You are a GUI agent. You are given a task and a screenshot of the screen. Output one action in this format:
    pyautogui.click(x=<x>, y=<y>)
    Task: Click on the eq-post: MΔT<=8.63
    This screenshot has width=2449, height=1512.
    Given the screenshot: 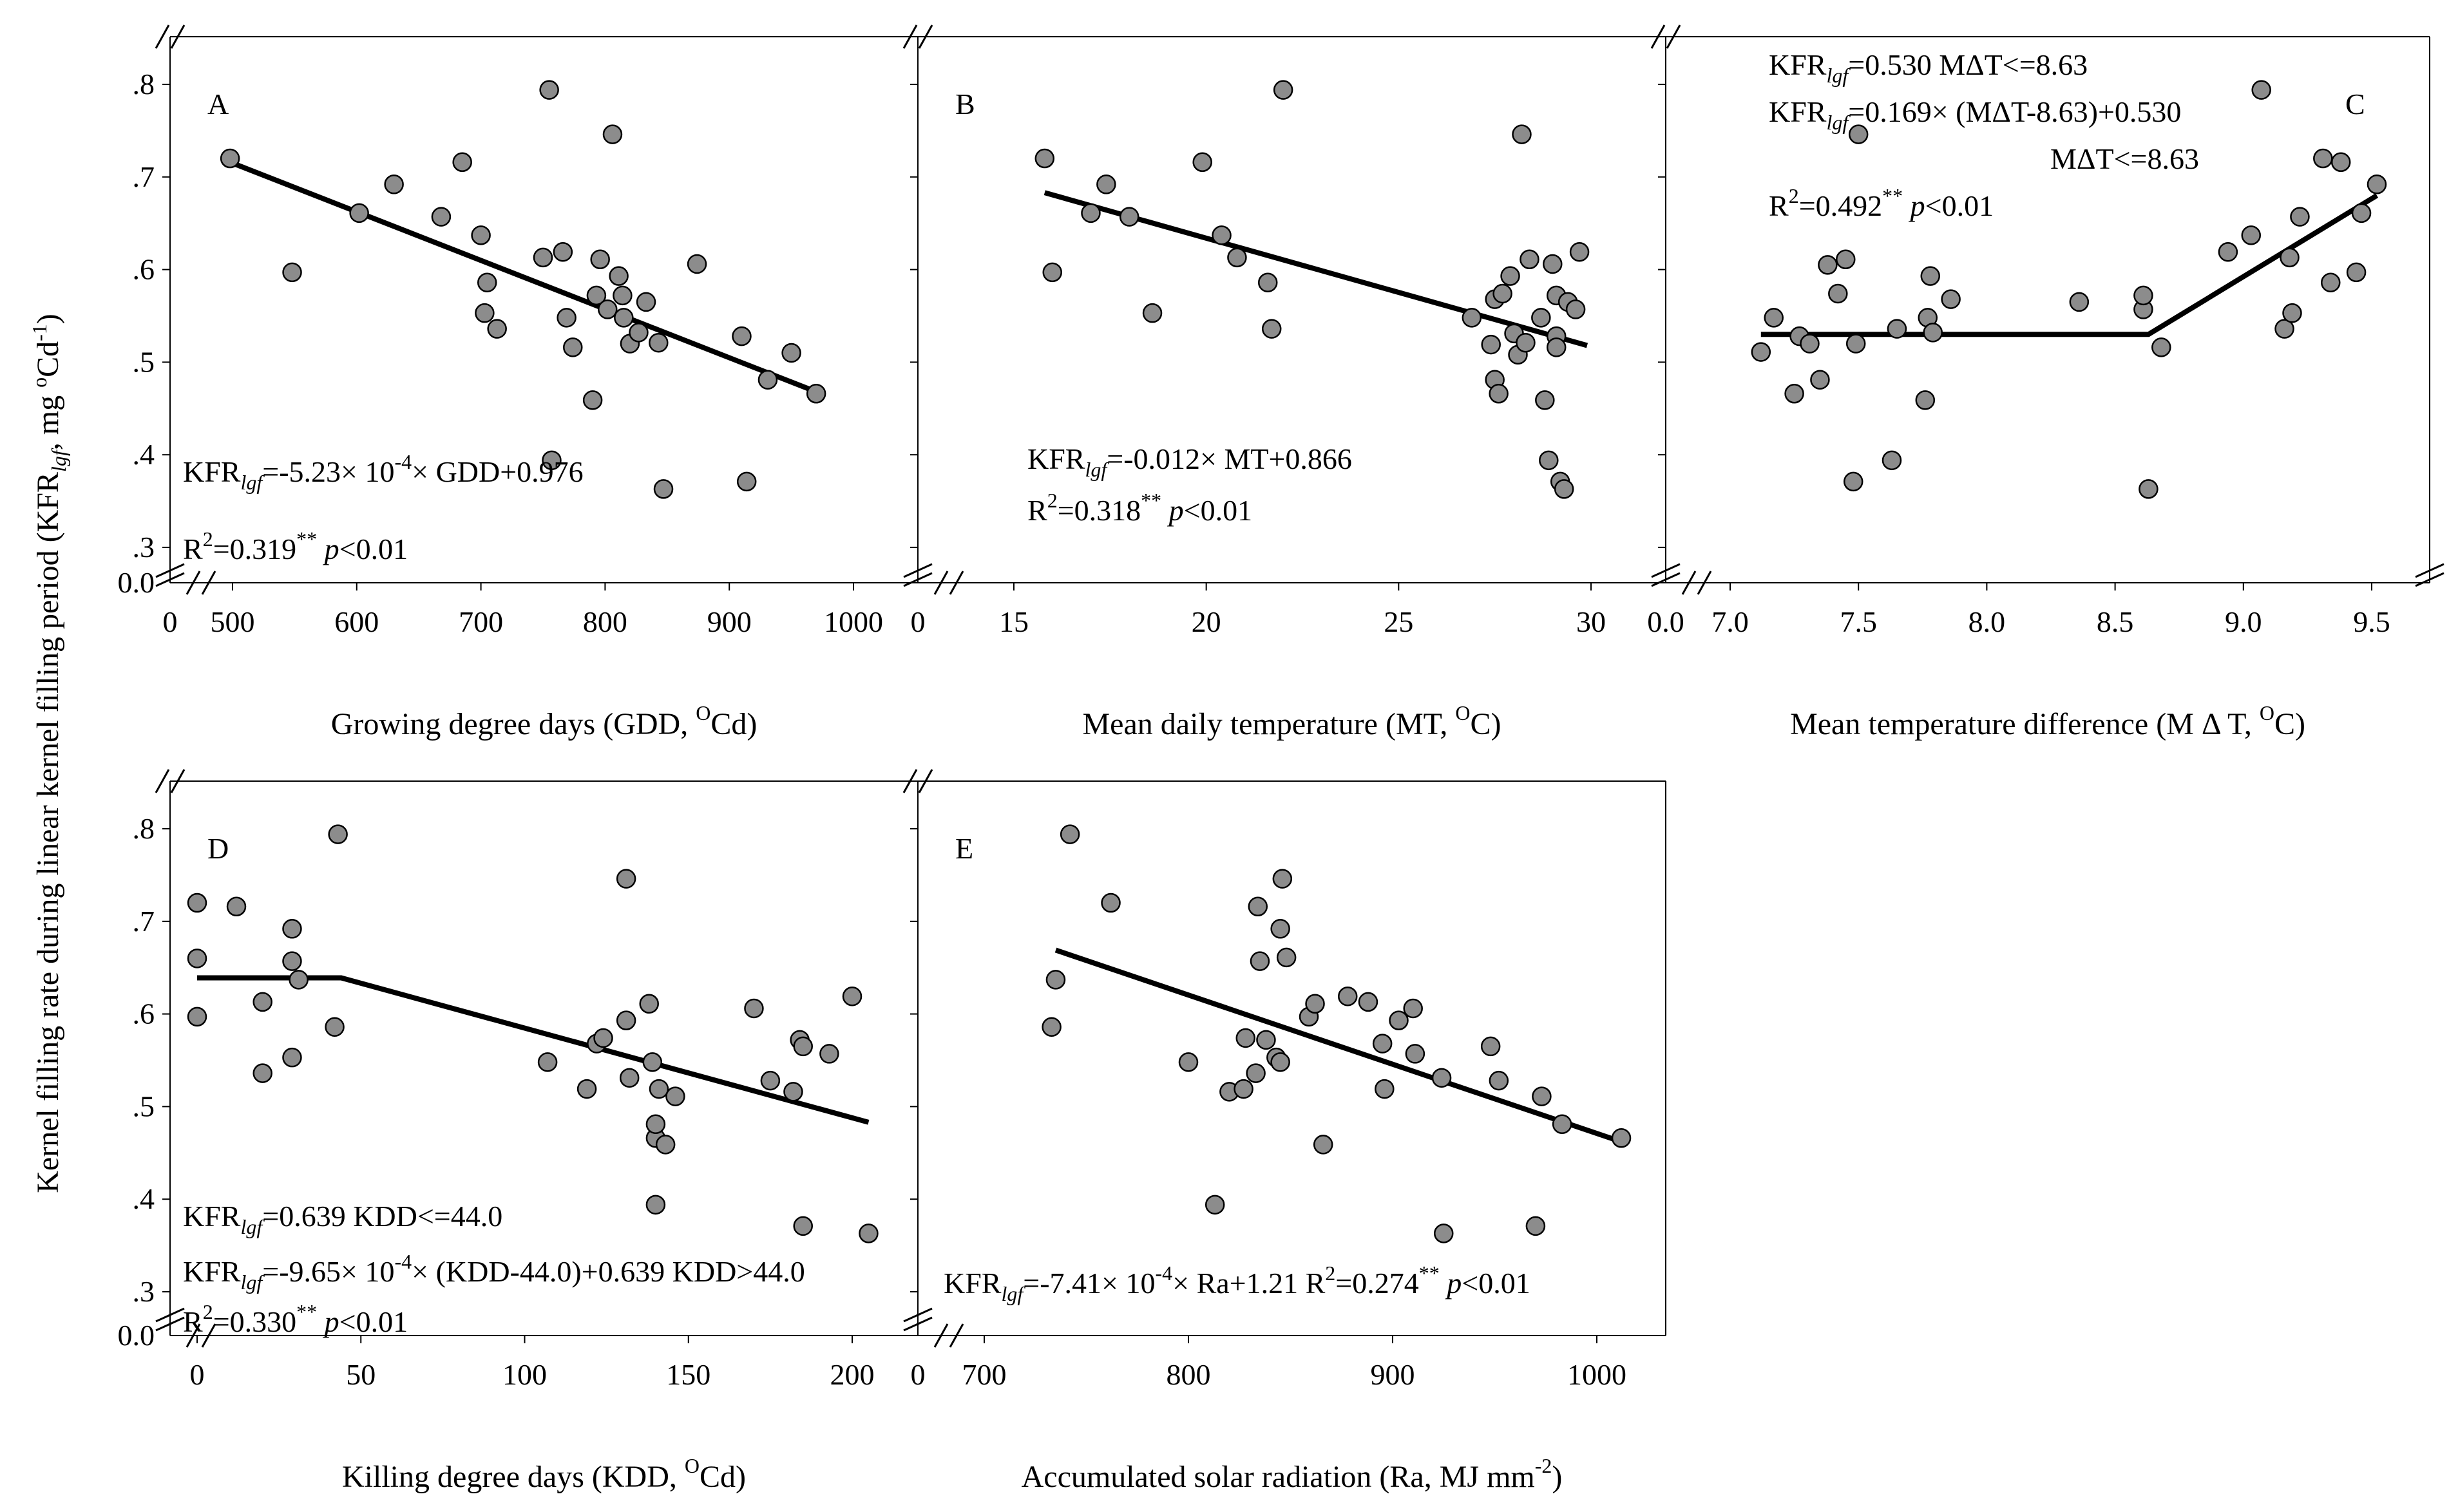 What is the action you would take?
    pyautogui.click(x=2124, y=158)
    